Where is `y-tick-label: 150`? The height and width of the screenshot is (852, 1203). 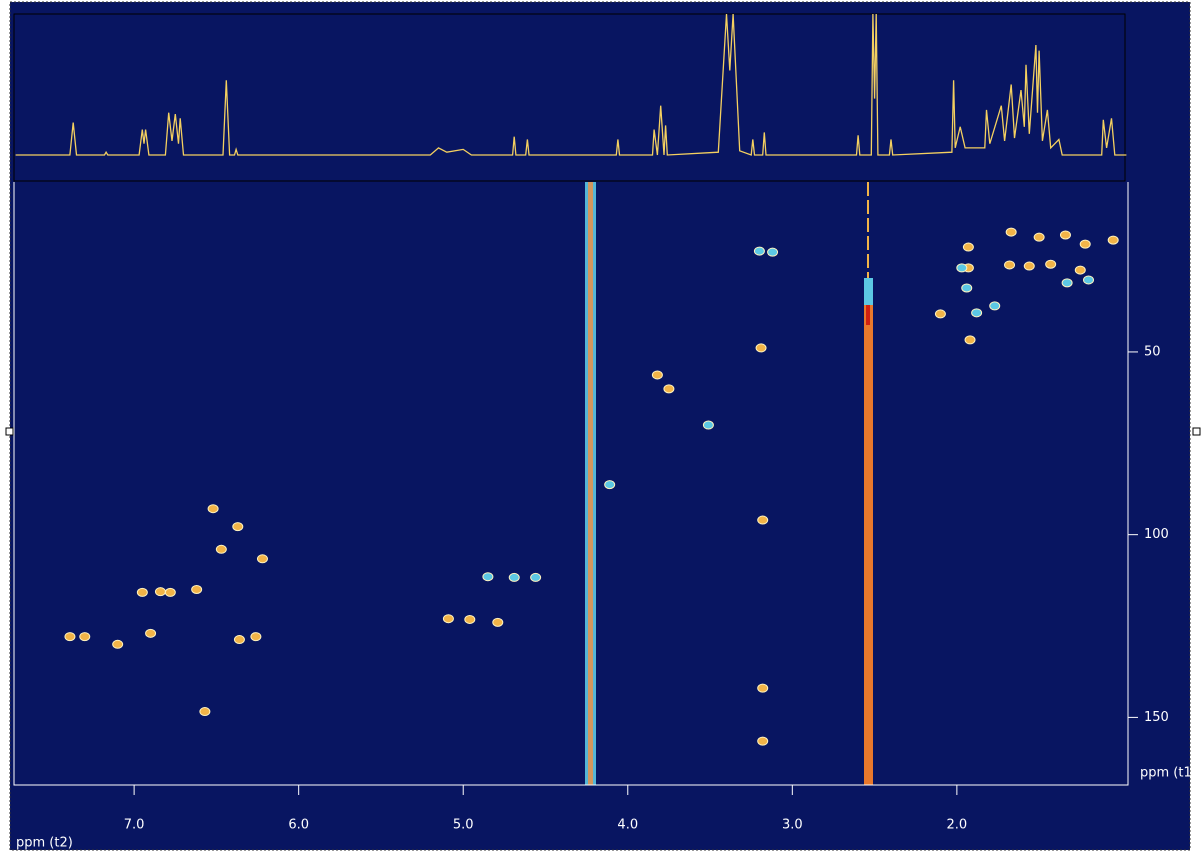 y-tick-label: 150 is located at coordinates (1156, 717).